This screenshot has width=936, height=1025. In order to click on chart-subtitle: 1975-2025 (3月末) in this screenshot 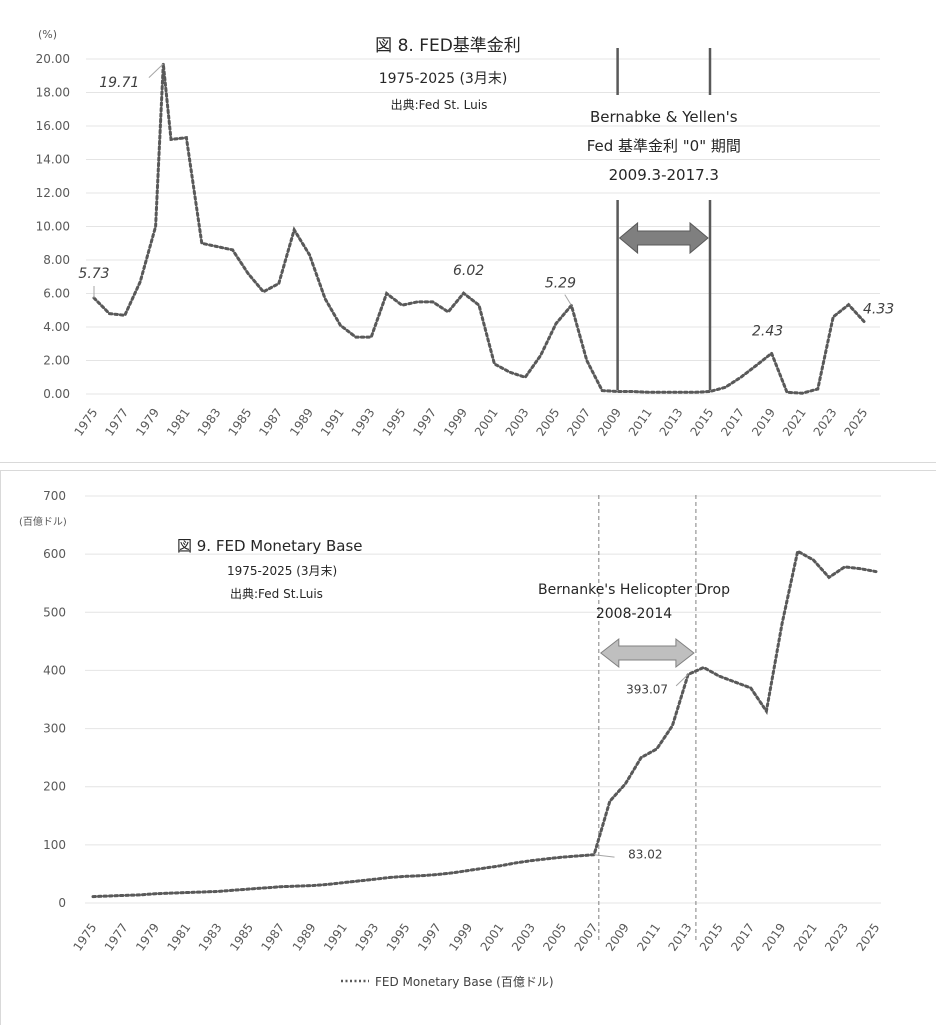, I will do `click(443, 79)`.